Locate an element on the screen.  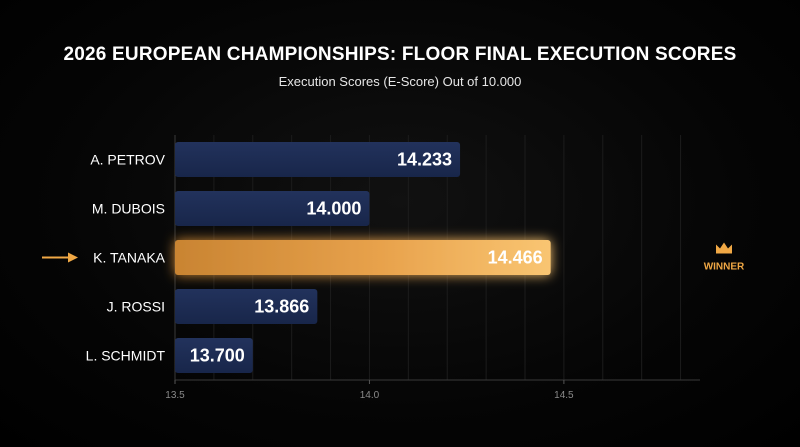
category-label: L. SCHMIDT is located at coordinates (126, 356).